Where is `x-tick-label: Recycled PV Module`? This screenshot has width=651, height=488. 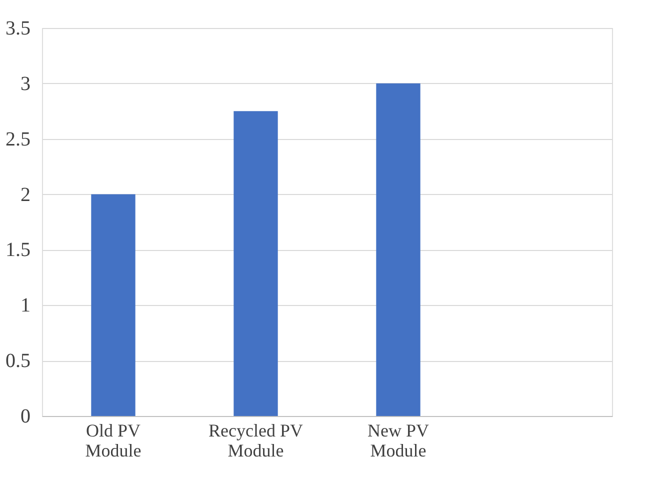 x-tick-label: Recycled PV Module is located at coordinates (255, 440).